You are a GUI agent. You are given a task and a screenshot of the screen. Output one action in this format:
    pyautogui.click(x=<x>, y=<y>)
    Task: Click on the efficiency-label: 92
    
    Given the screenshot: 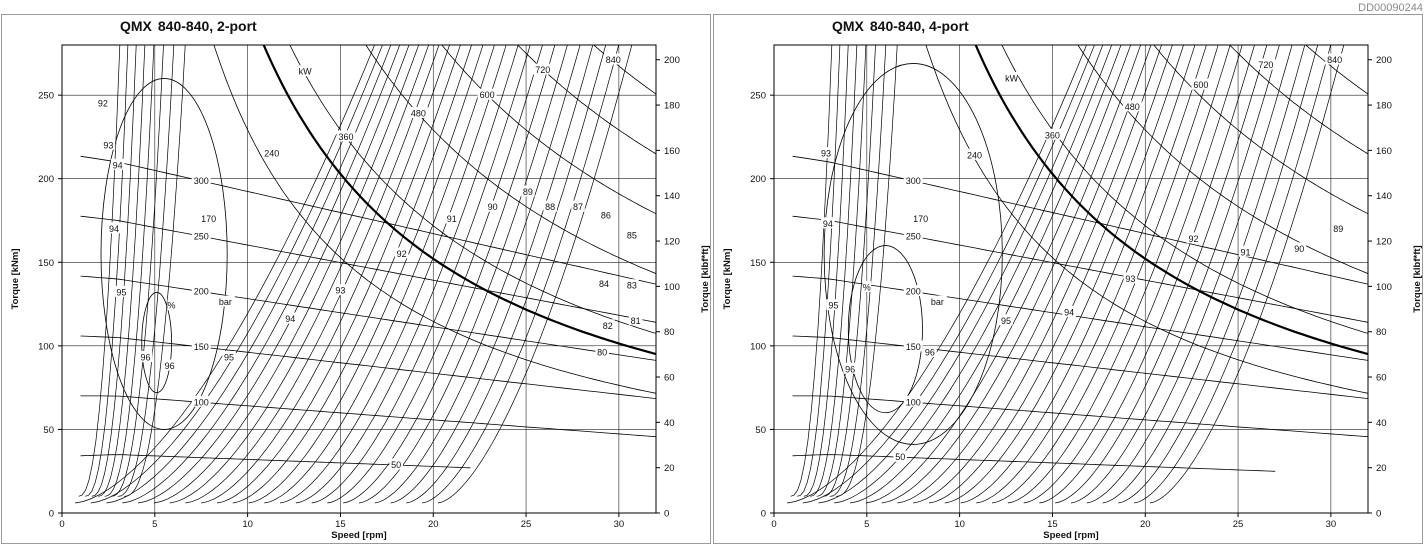 What is the action you would take?
    pyautogui.click(x=1194, y=239)
    